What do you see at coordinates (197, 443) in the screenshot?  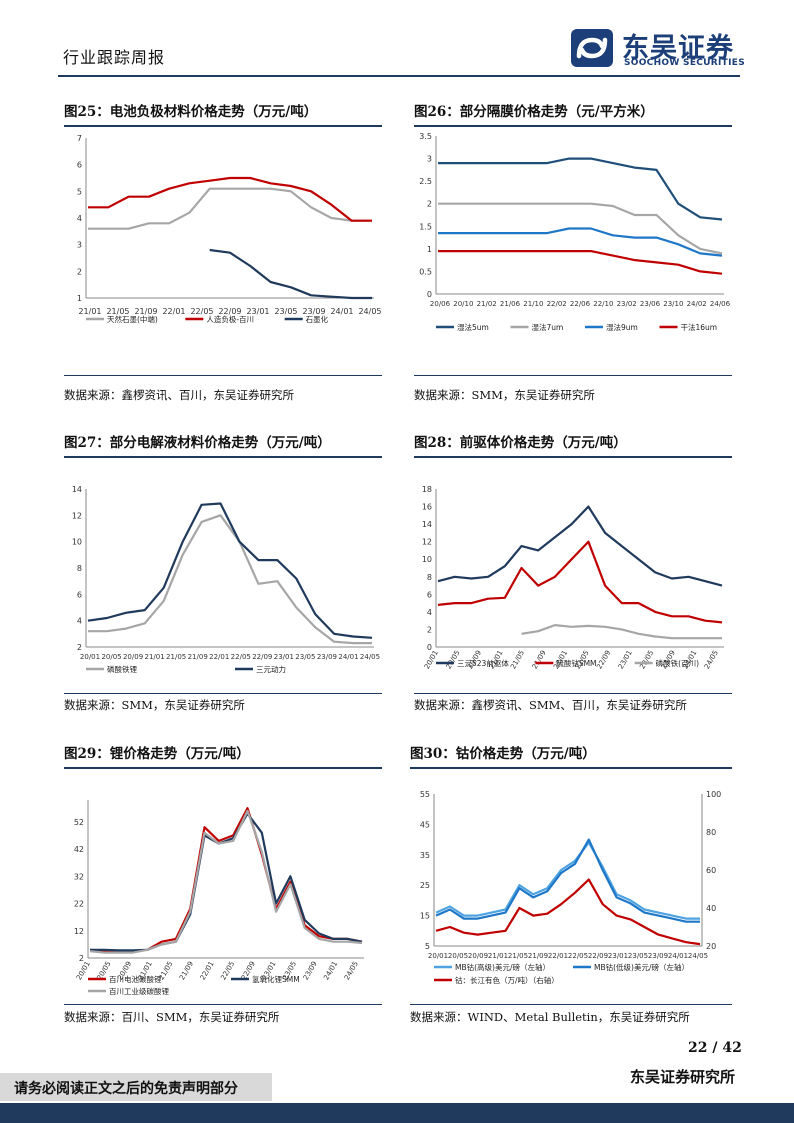 I see `figure-title: 图27：部分电解液材料价格走势（万元/吨）` at bounding box center [197, 443].